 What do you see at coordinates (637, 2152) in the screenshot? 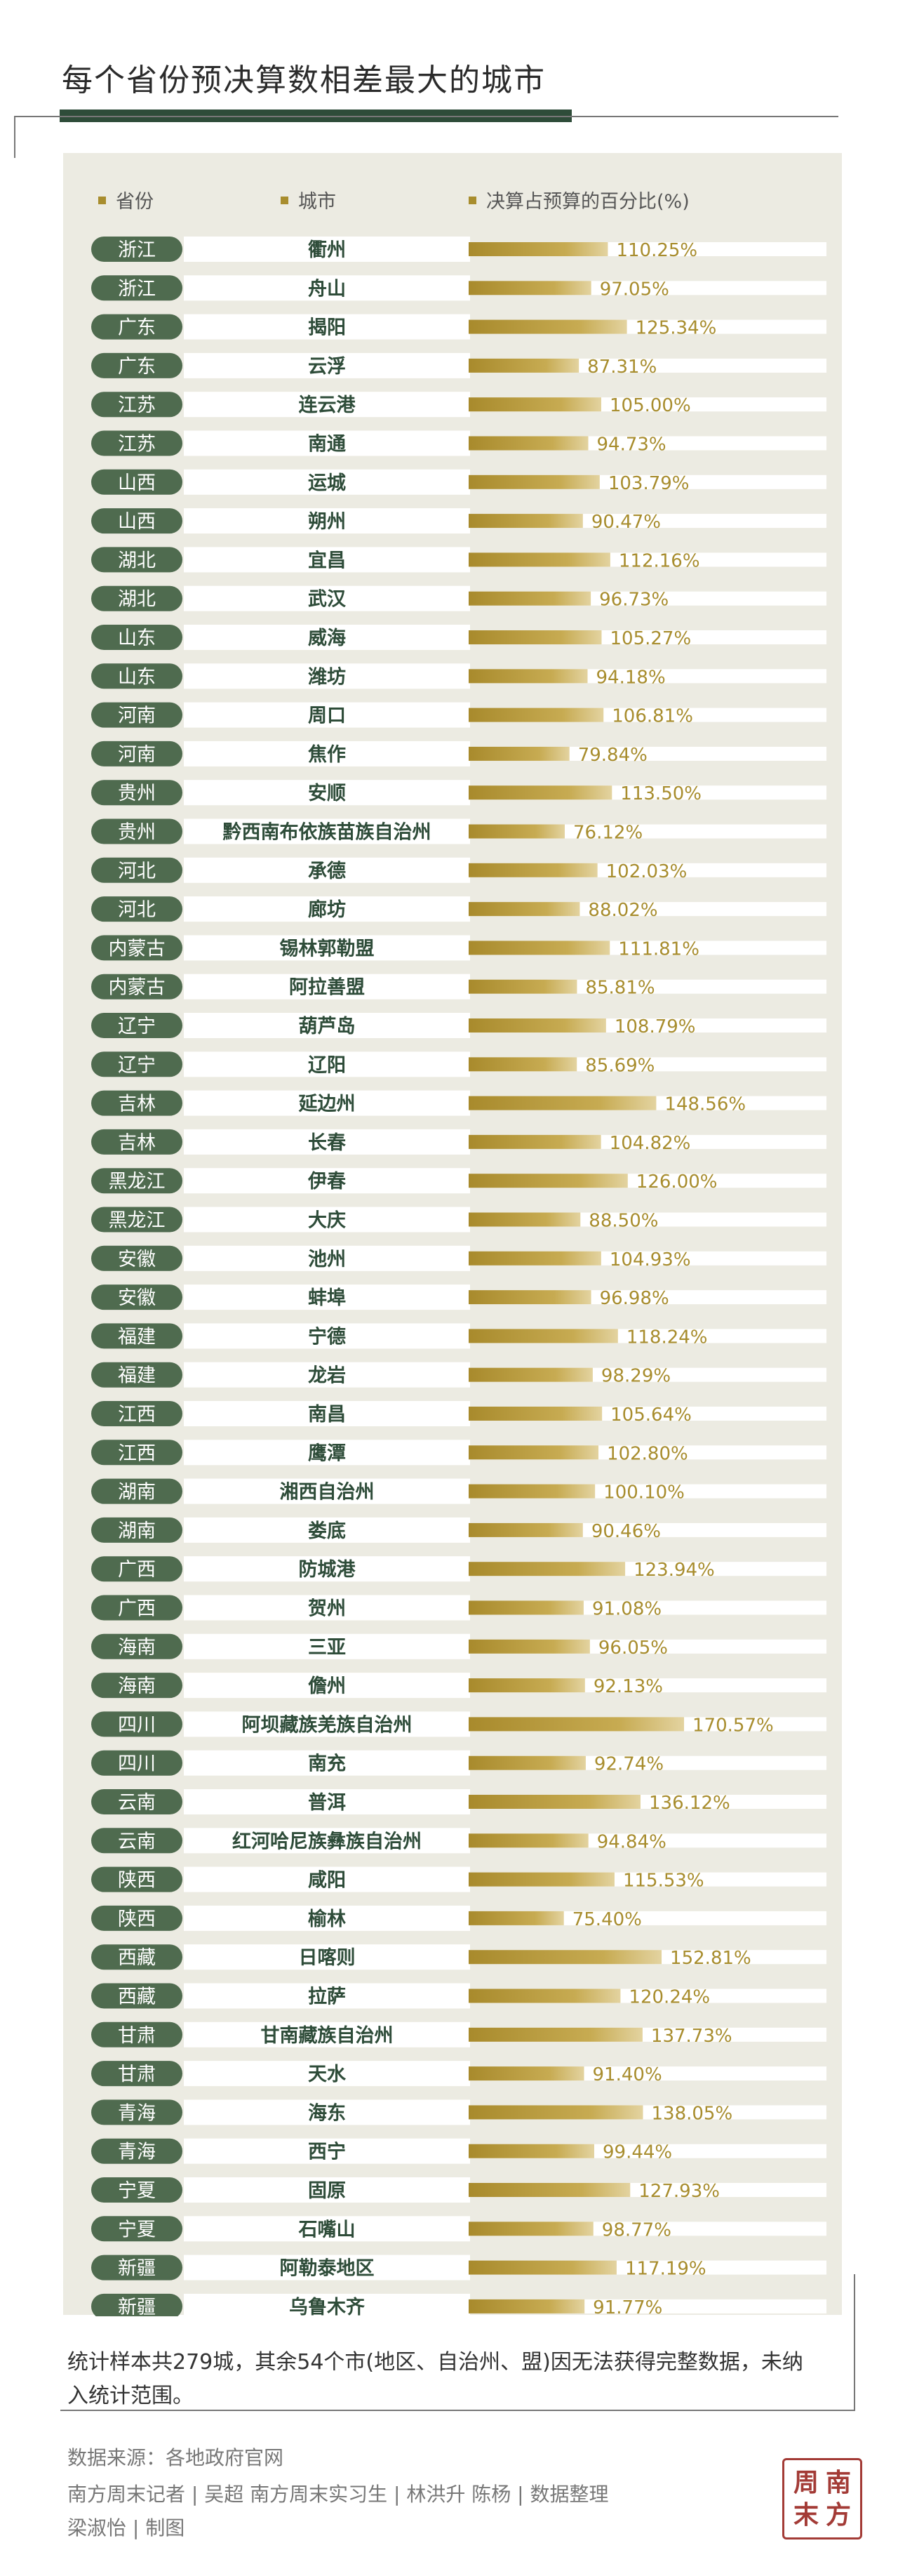
I see `value-label: 99.44%` at bounding box center [637, 2152].